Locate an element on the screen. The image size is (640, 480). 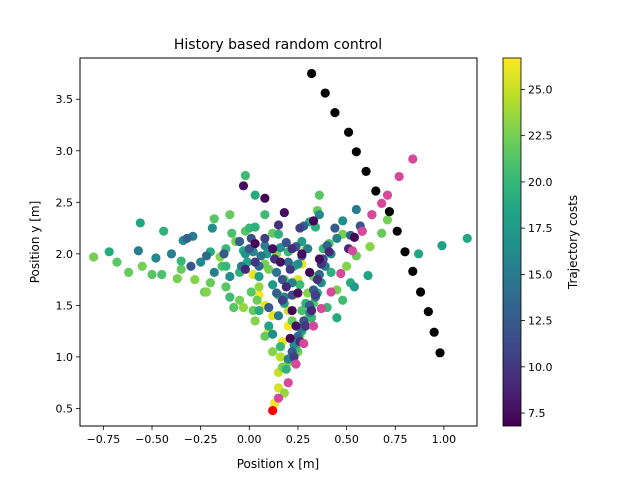
x-tick-label: 0.50 is located at coordinates (346, 439).